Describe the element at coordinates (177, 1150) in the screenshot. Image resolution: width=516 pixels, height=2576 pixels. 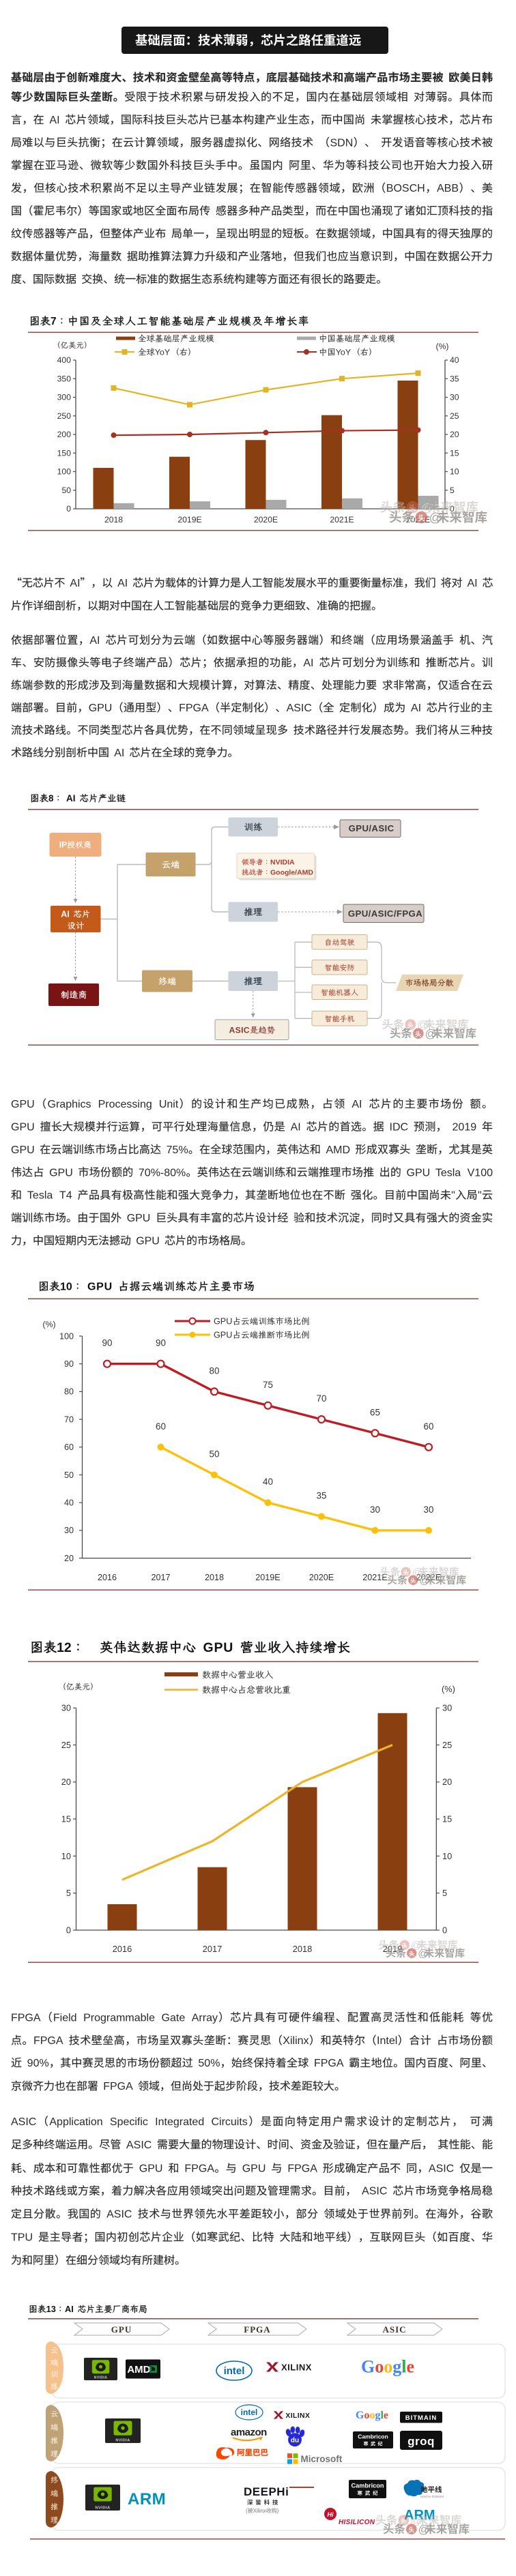
I see `svg-text: 75%` at that location.